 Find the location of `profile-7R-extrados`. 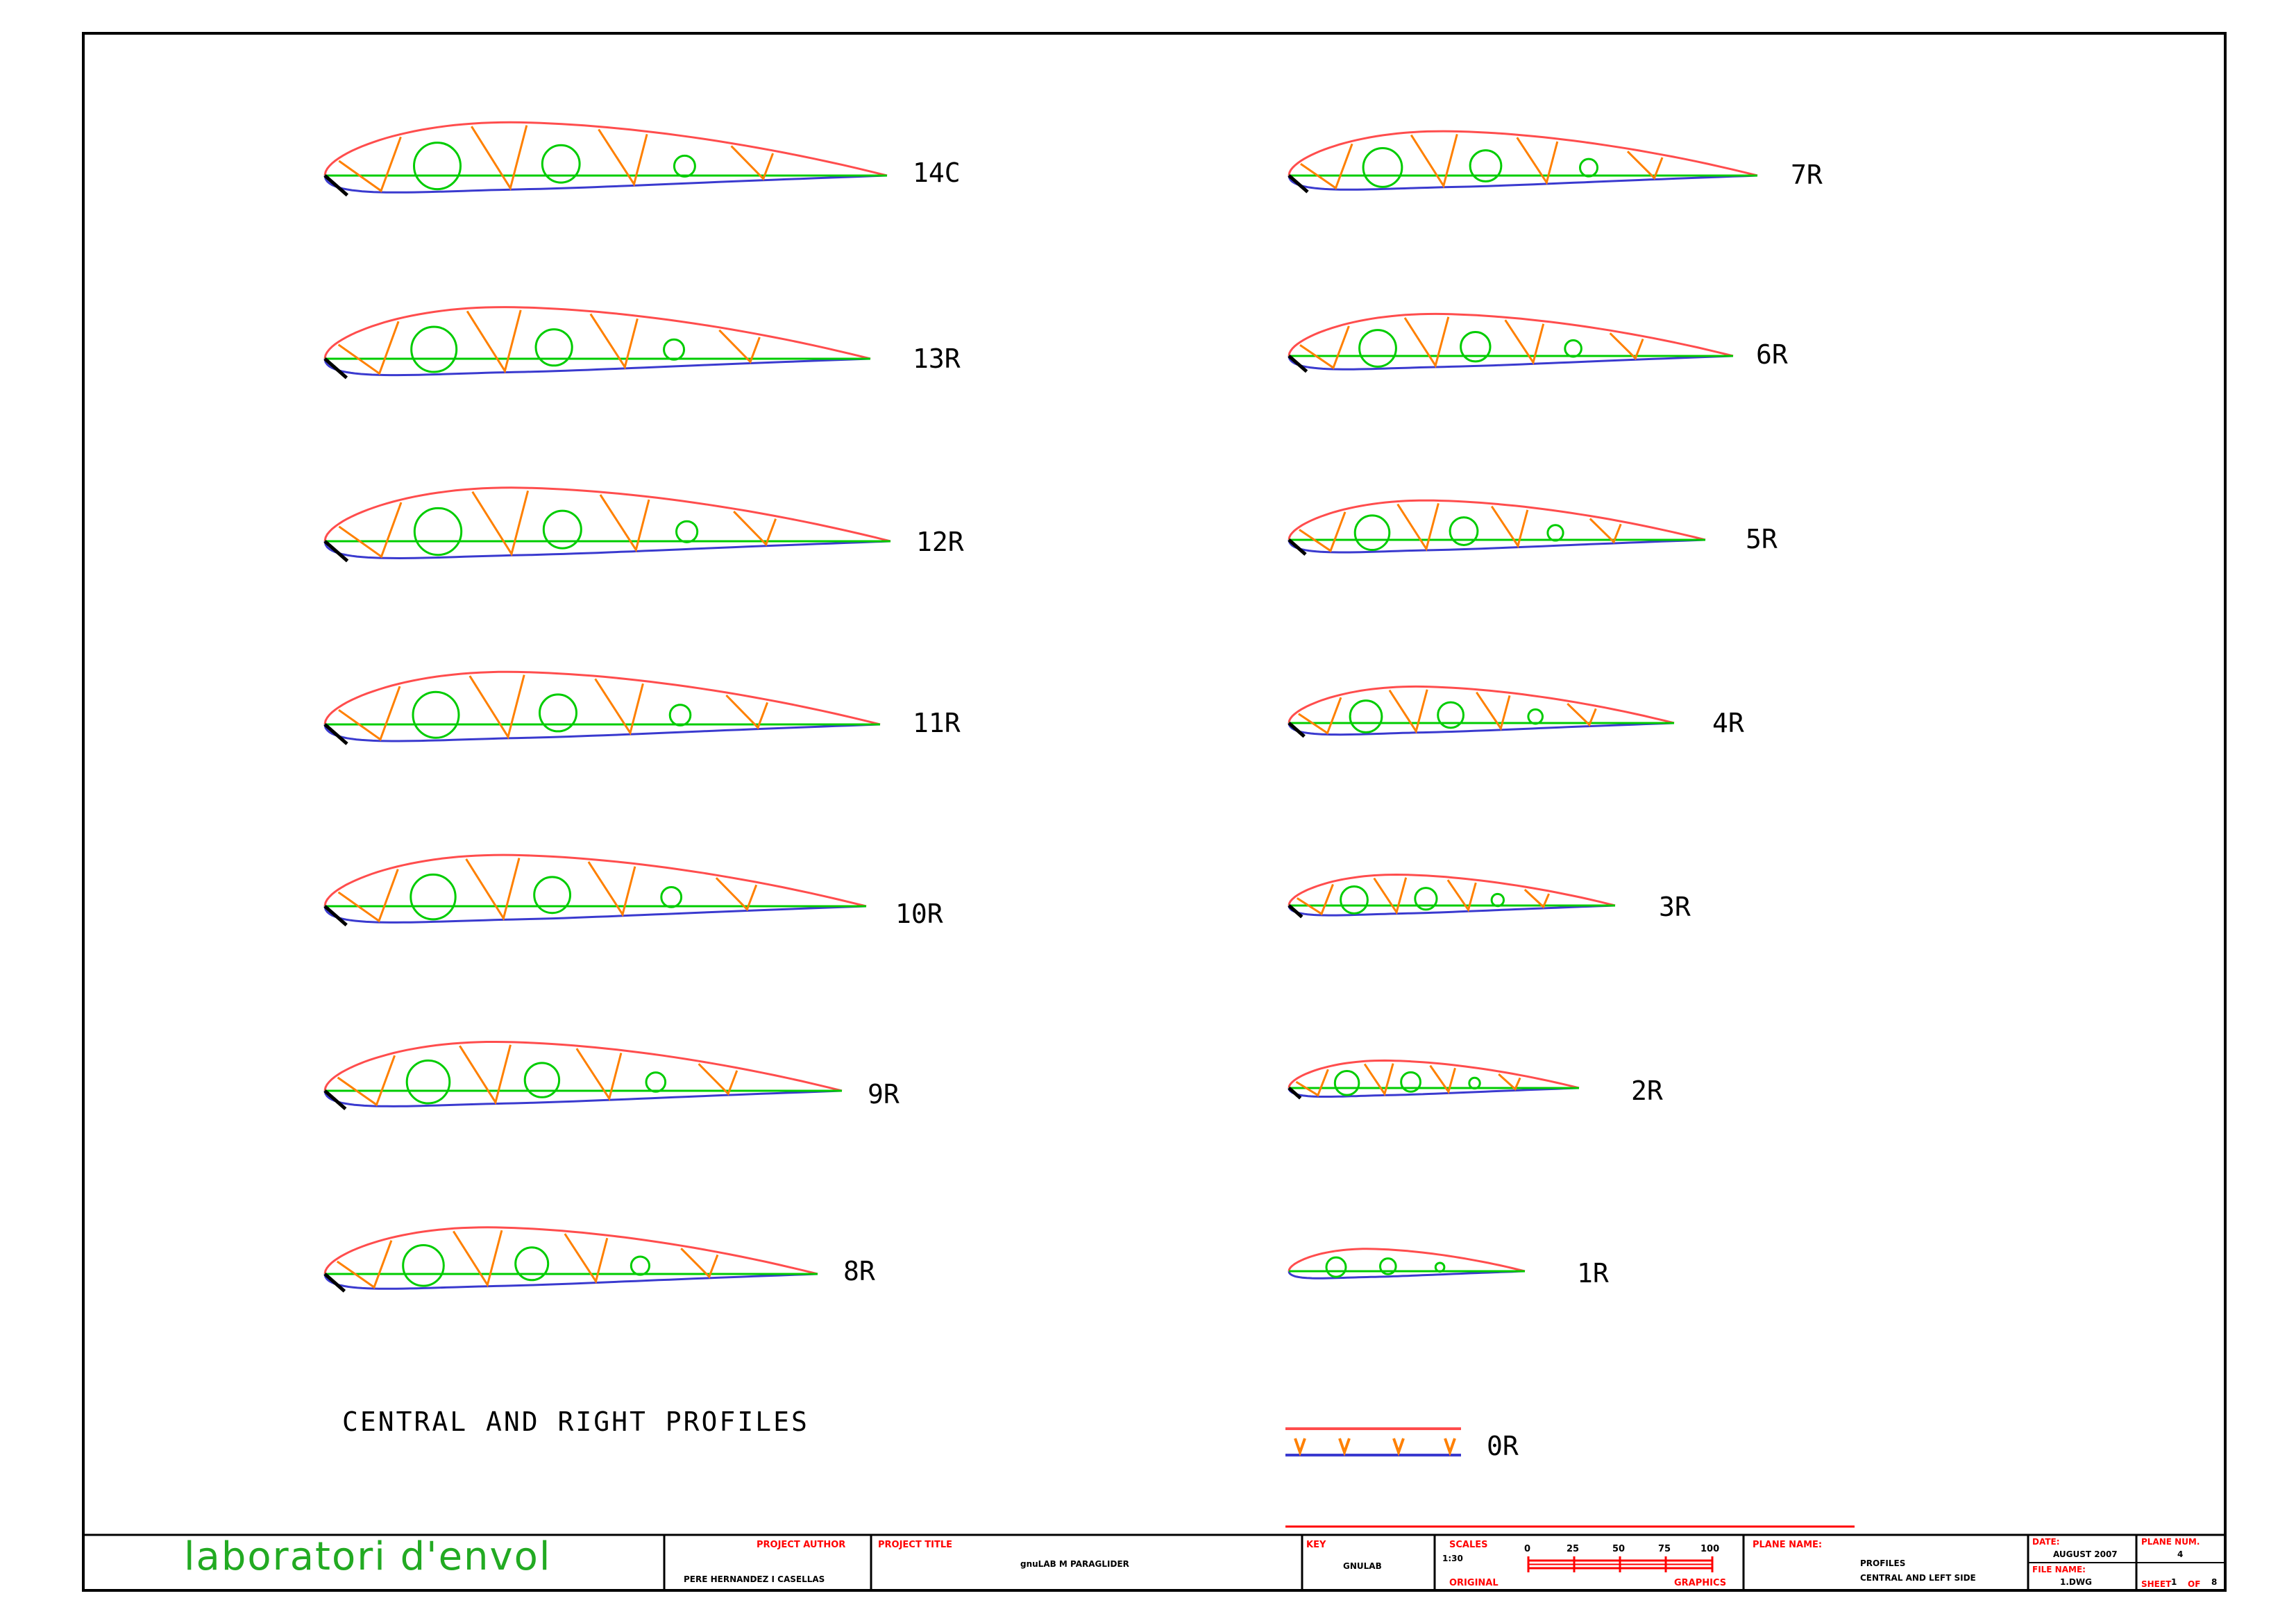

profile-7R-extrados is located at coordinates (1523, 153).